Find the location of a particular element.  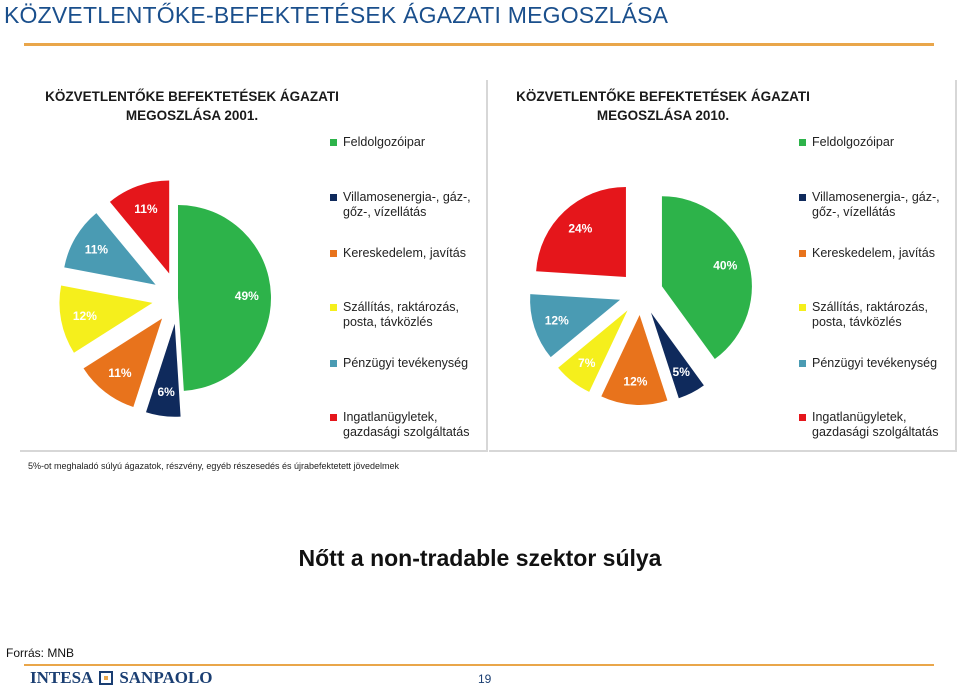

page-number: 19 is located at coordinates (485, 679).